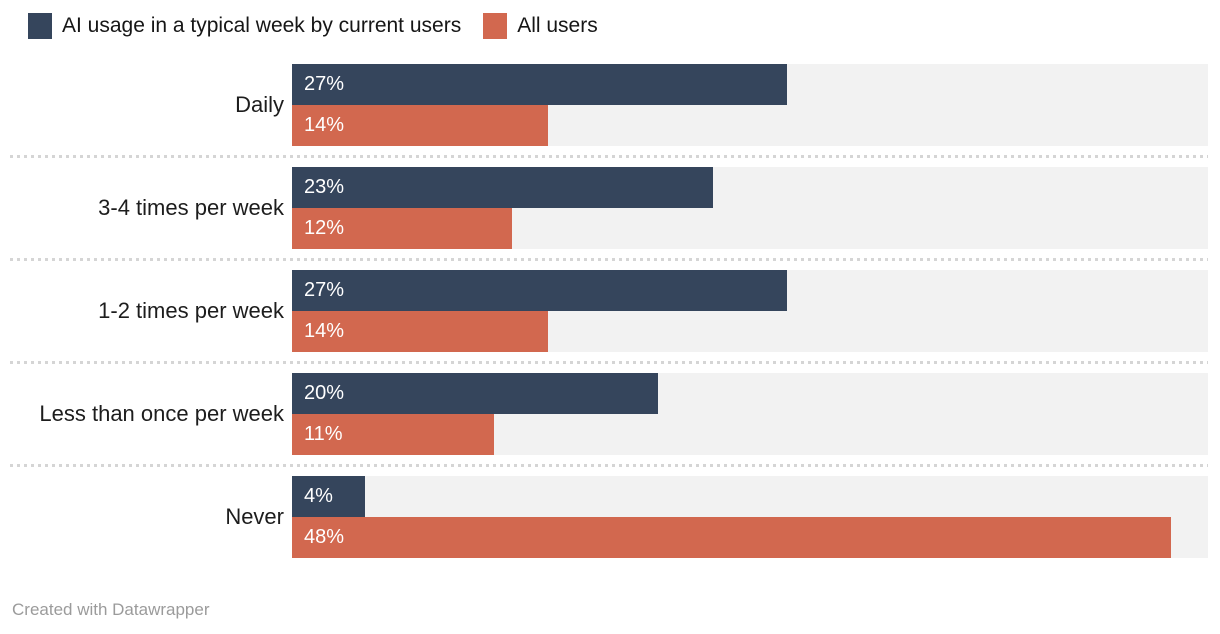  I want to click on bar-group: 20% 11%, so click(750, 414).